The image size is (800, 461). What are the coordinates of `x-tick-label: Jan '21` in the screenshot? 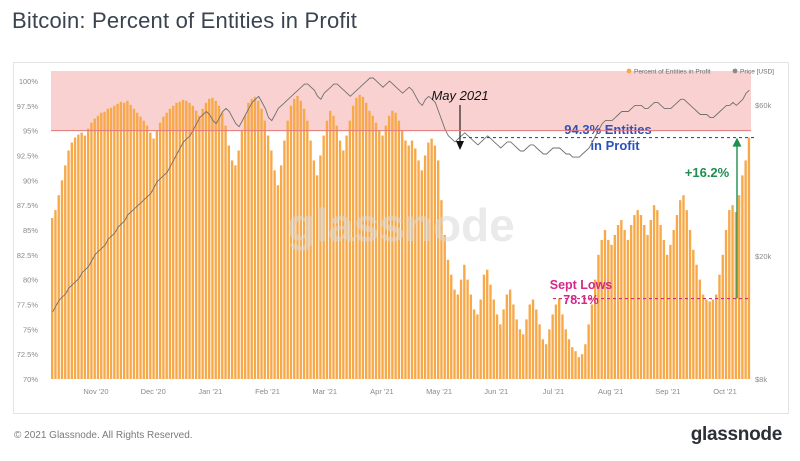 It's located at (210, 391).